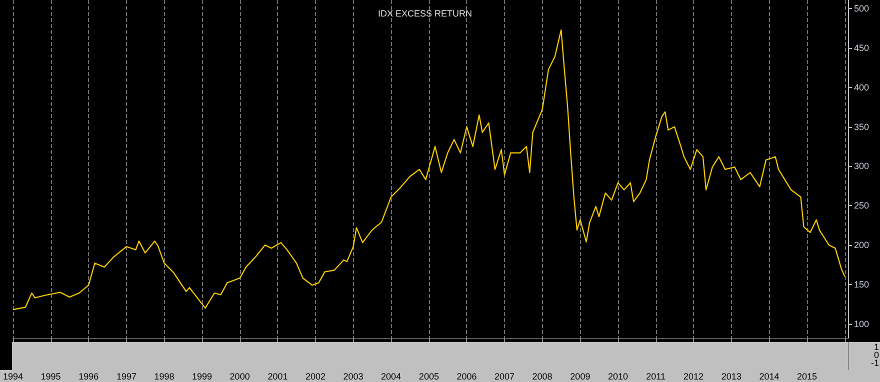 This screenshot has height=382, width=880. Describe the element at coordinates (425, 13) in the screenshot. I see `text: IDX EXCESS RETURN` at that location.